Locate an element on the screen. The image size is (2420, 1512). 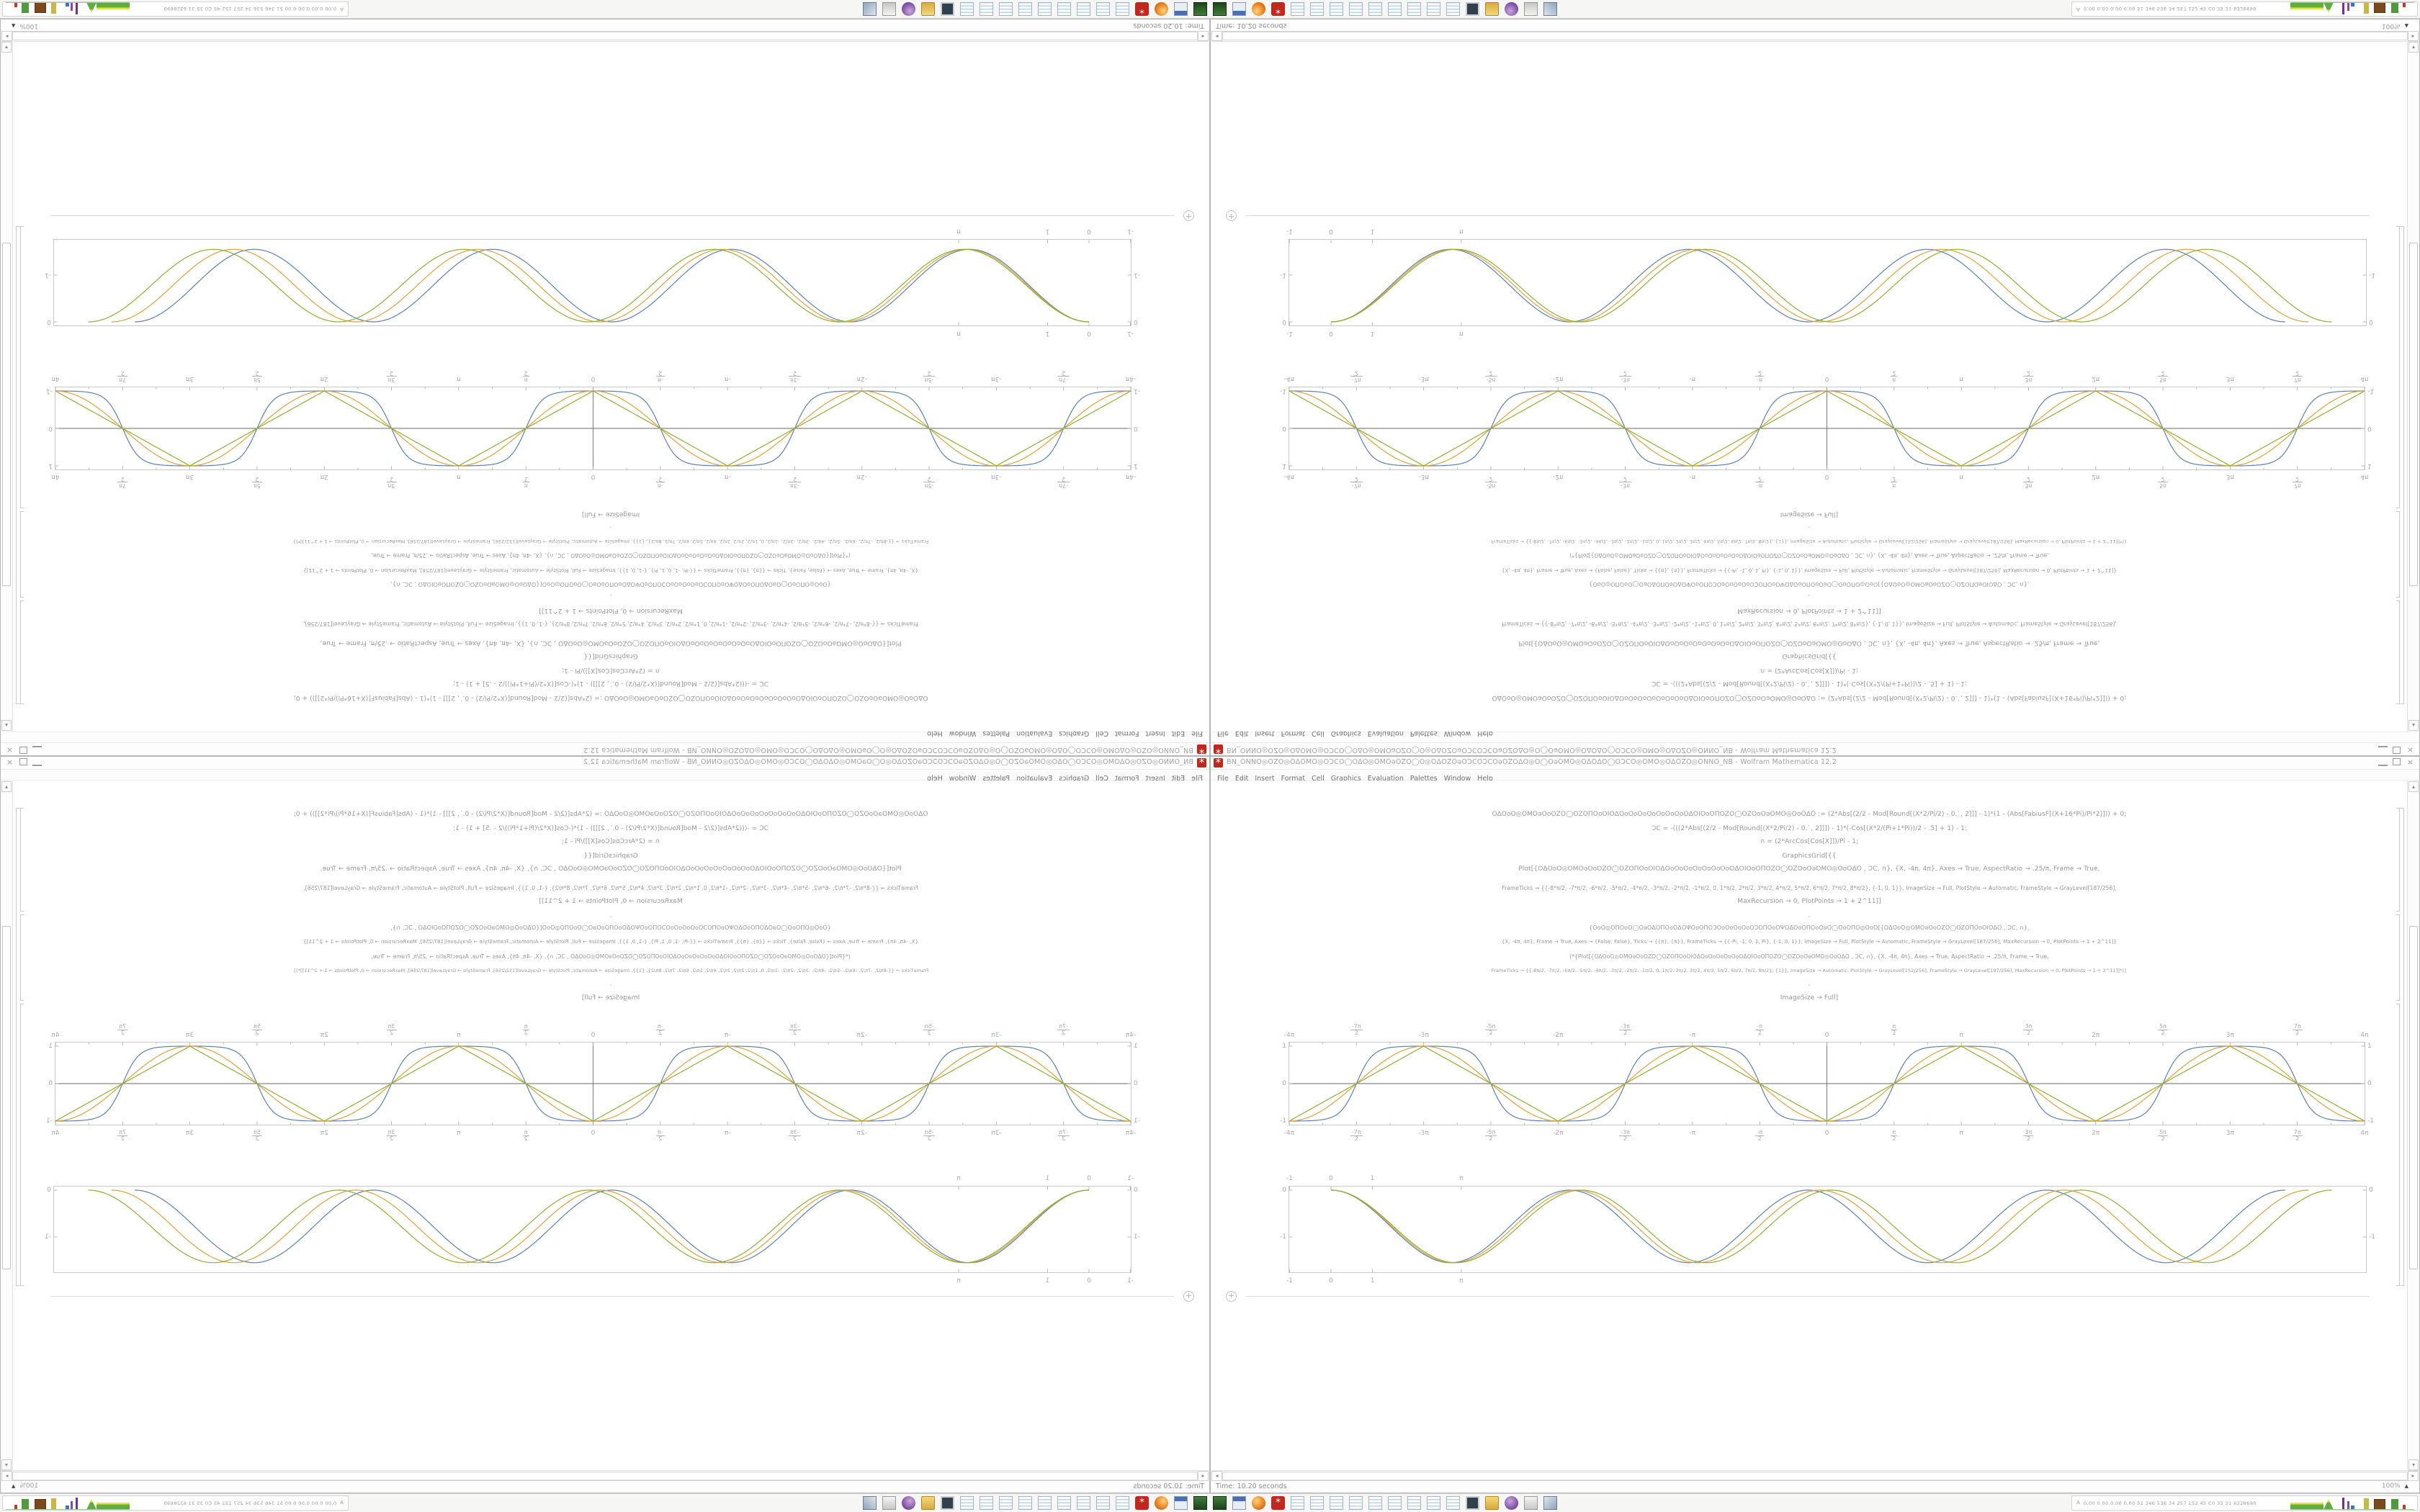
menu-item-edit: Edit is located at coordinates (1241, 779).